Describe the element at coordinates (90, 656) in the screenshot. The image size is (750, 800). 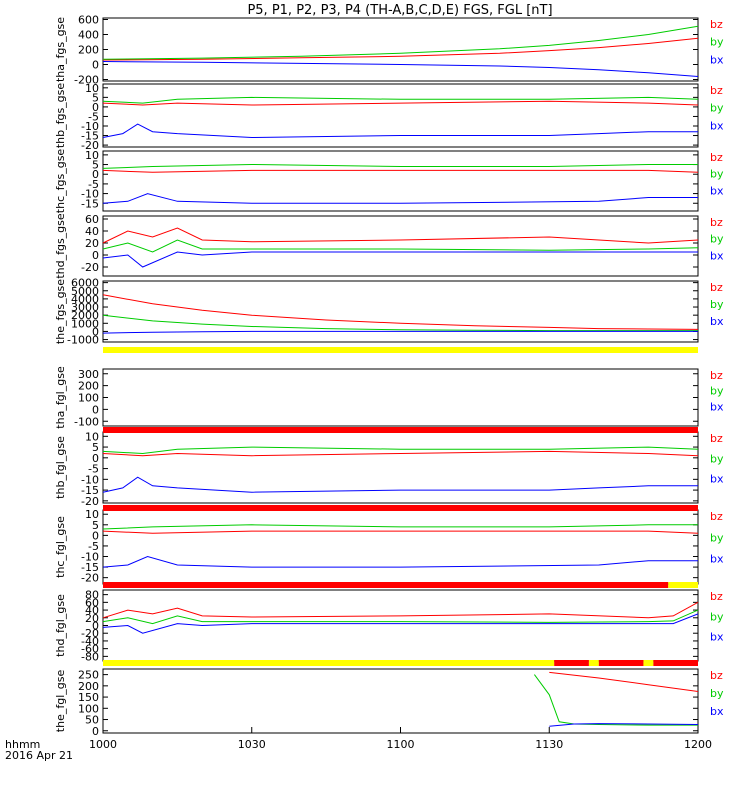
I see `y-tick-label: -80` at that location.